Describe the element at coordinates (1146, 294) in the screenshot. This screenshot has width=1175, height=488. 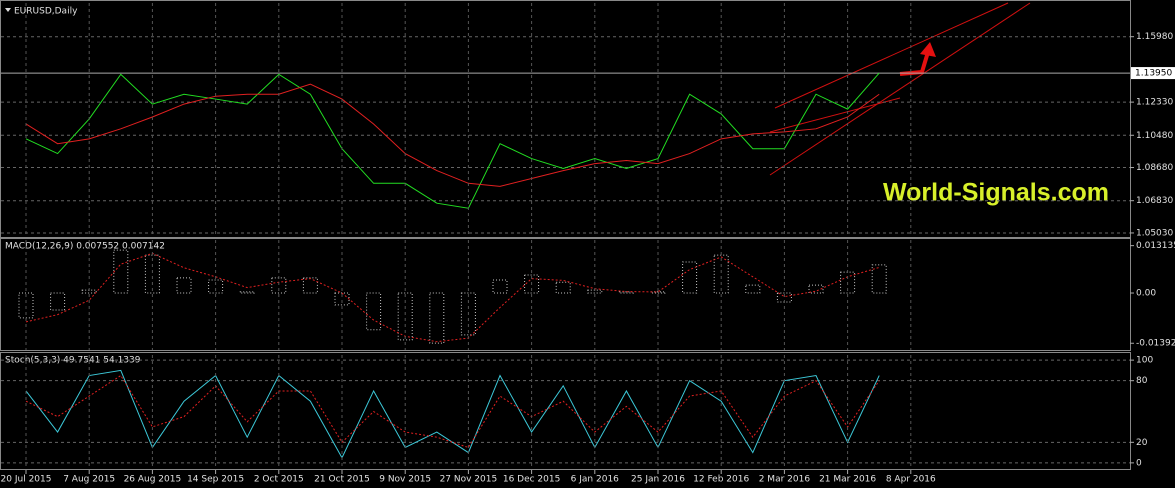
I see `y-tick-label: 0.00` at that location.